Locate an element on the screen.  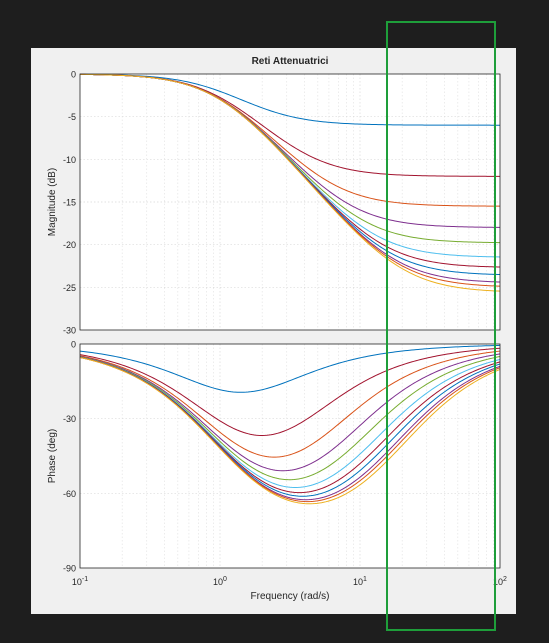
phase-ylabel: Phase (deg) is located at coordinates (52, 456).